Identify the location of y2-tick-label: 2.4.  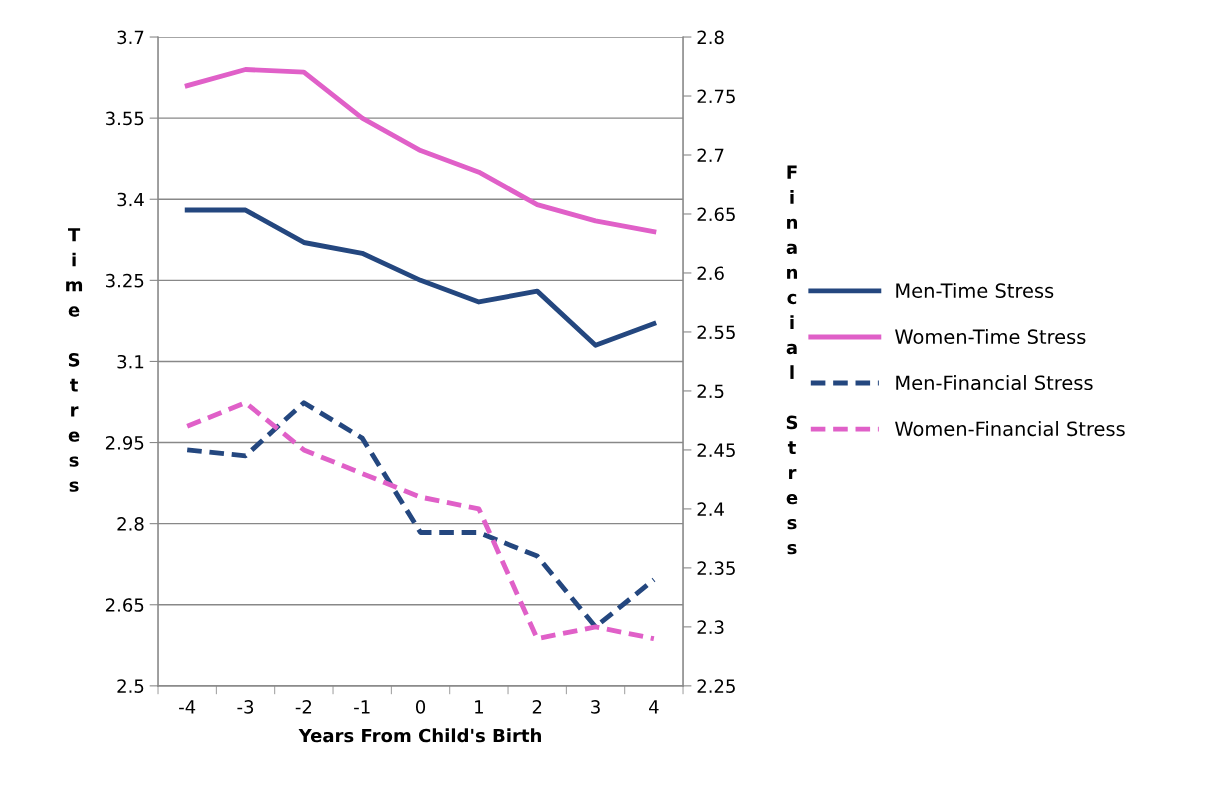
(710, 509).